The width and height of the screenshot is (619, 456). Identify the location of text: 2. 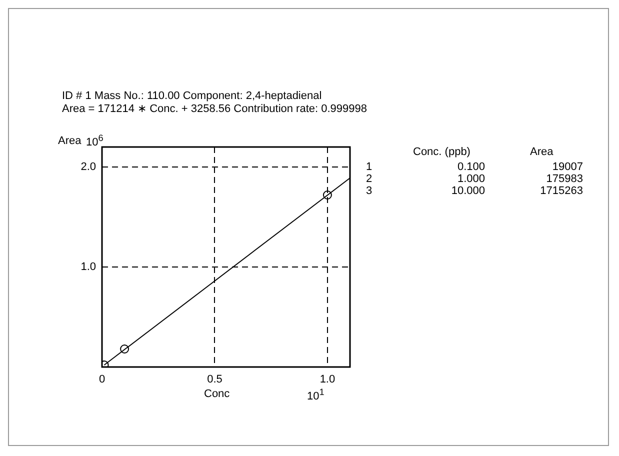
(369, 179).